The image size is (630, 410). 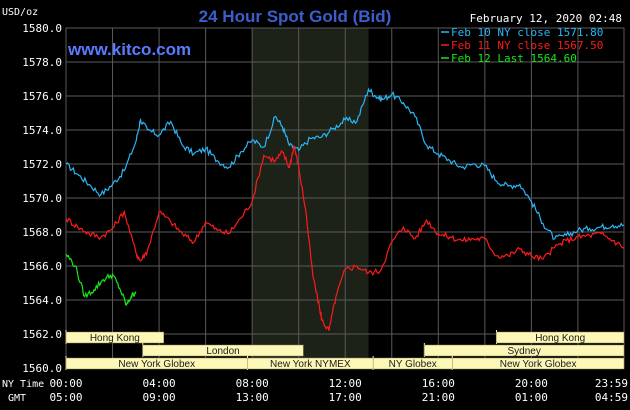 What do you see at coordinates (295, 16) in the screenshot?
I see `chart-title: 24 Hour Spot Gold (Bid)` at bounding box center [295, 16].